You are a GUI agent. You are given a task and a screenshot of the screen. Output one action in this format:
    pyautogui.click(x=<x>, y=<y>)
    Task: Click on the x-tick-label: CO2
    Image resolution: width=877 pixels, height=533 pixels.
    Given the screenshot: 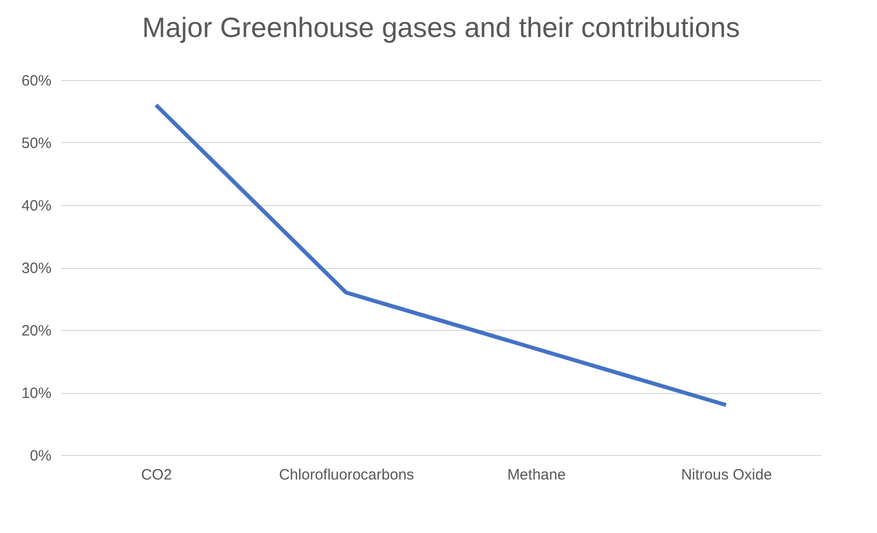 What is the action you would take?
    pyautogui.click(x=156, y=475)
    